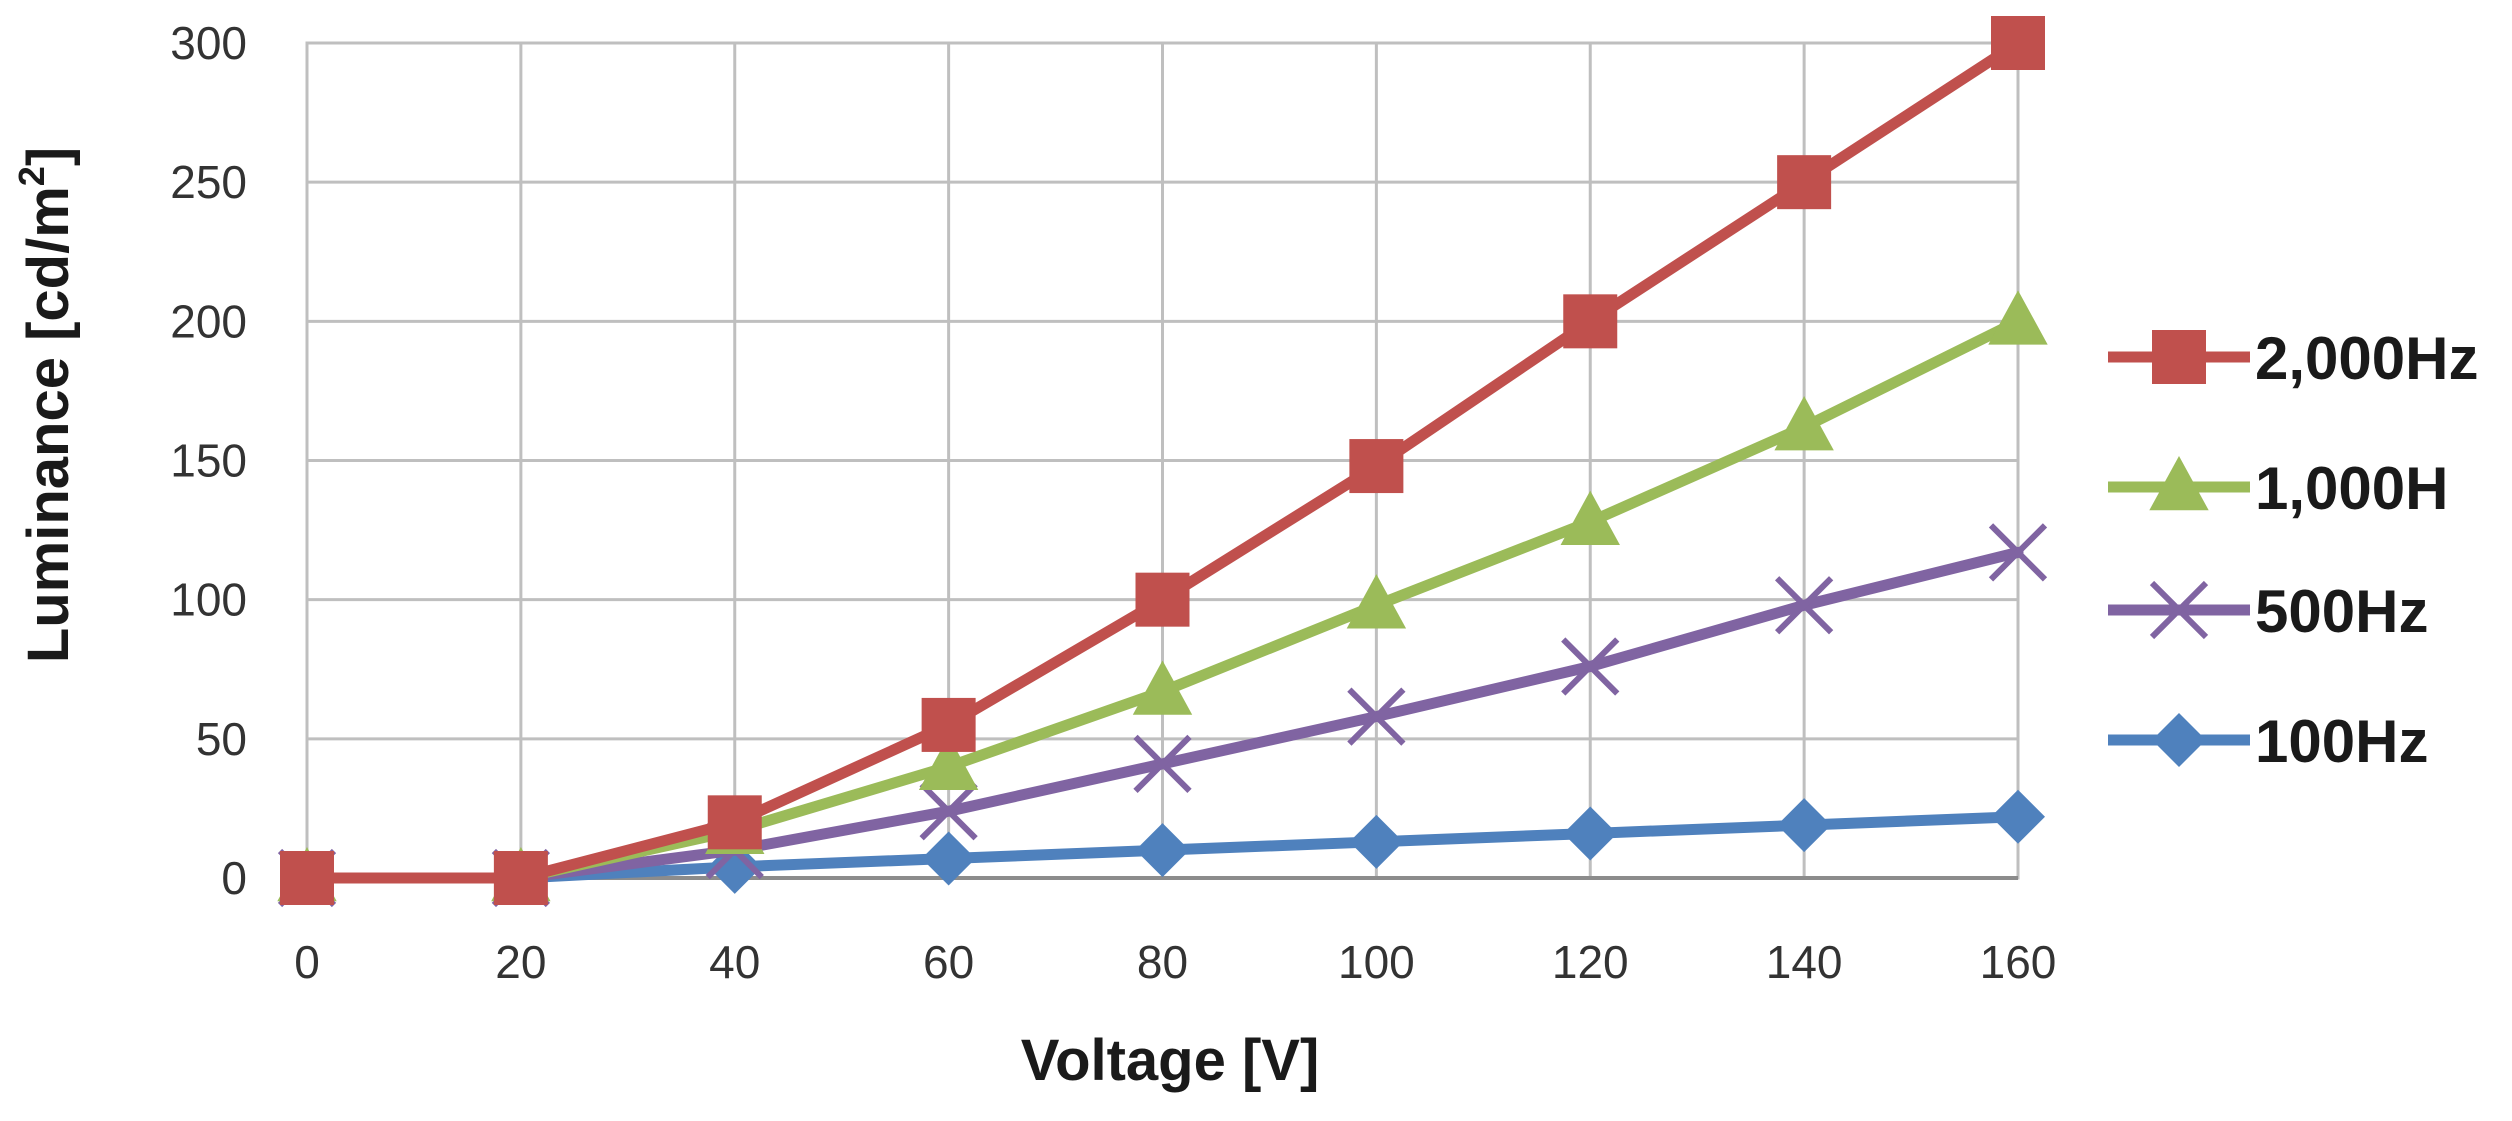  What do you see at coordinates (307, 962) in the screenshot?
I see `x-tick-label-0: 0` at bounding box center [307, 962].